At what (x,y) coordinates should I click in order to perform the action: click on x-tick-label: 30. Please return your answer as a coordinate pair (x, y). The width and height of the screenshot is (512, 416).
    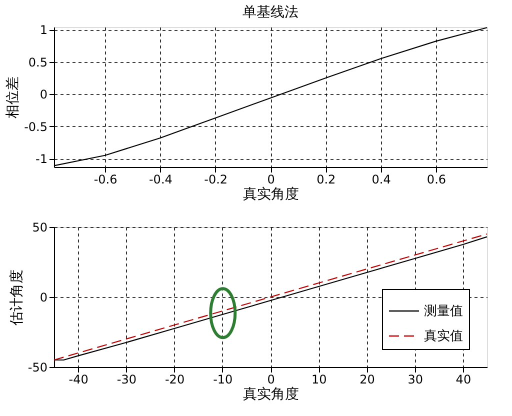
    Looking at the image, I should click on (415, 379).